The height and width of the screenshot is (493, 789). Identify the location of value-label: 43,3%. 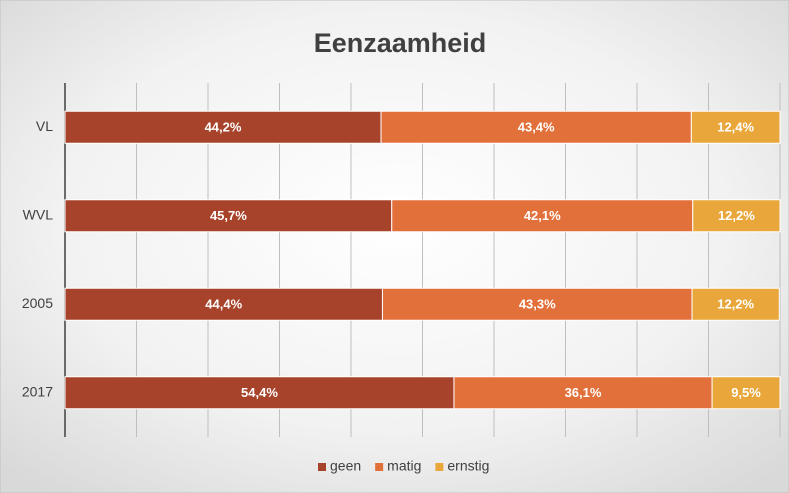
(537, 304).